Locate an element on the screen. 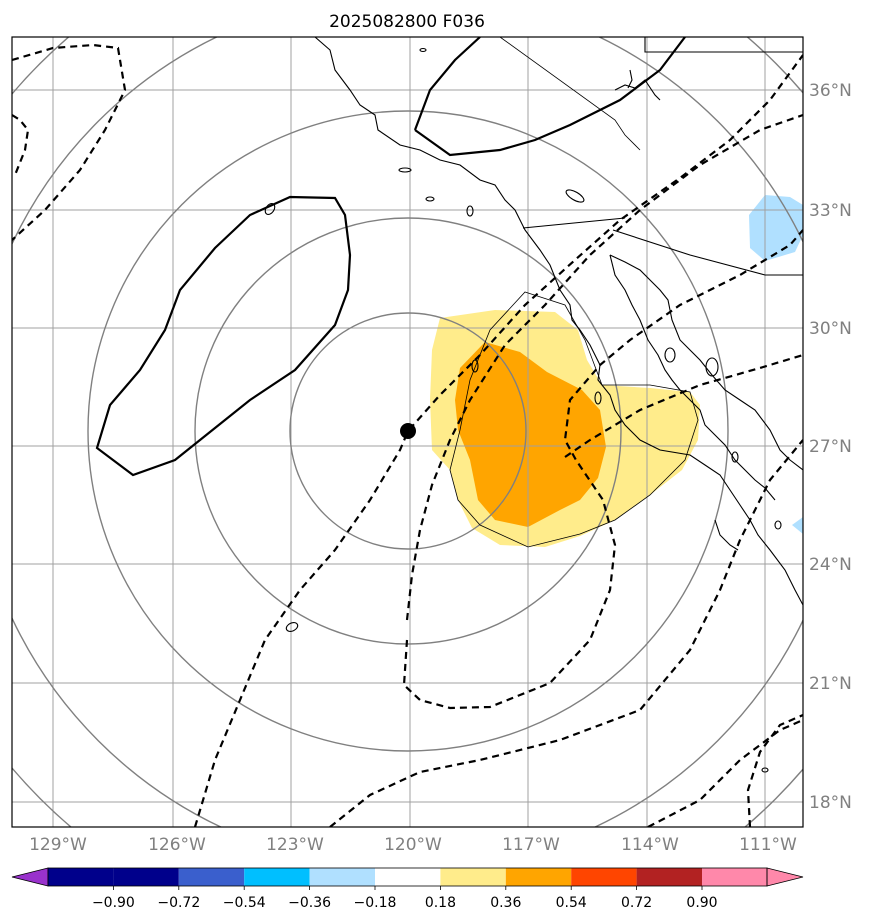 This screenshot has width=873, height=924. lat-label-18: 18°N is located at coordinates (830, 803).